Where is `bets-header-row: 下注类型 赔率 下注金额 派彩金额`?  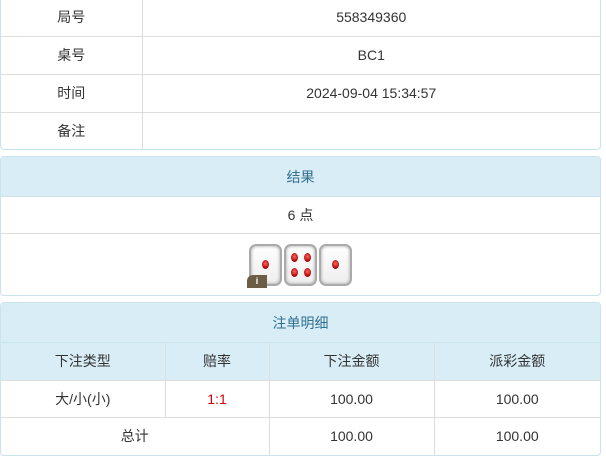 bets-header-row: 下注类型 赔率 下注金额 派彩金额 is located at coordinates (300, 362).